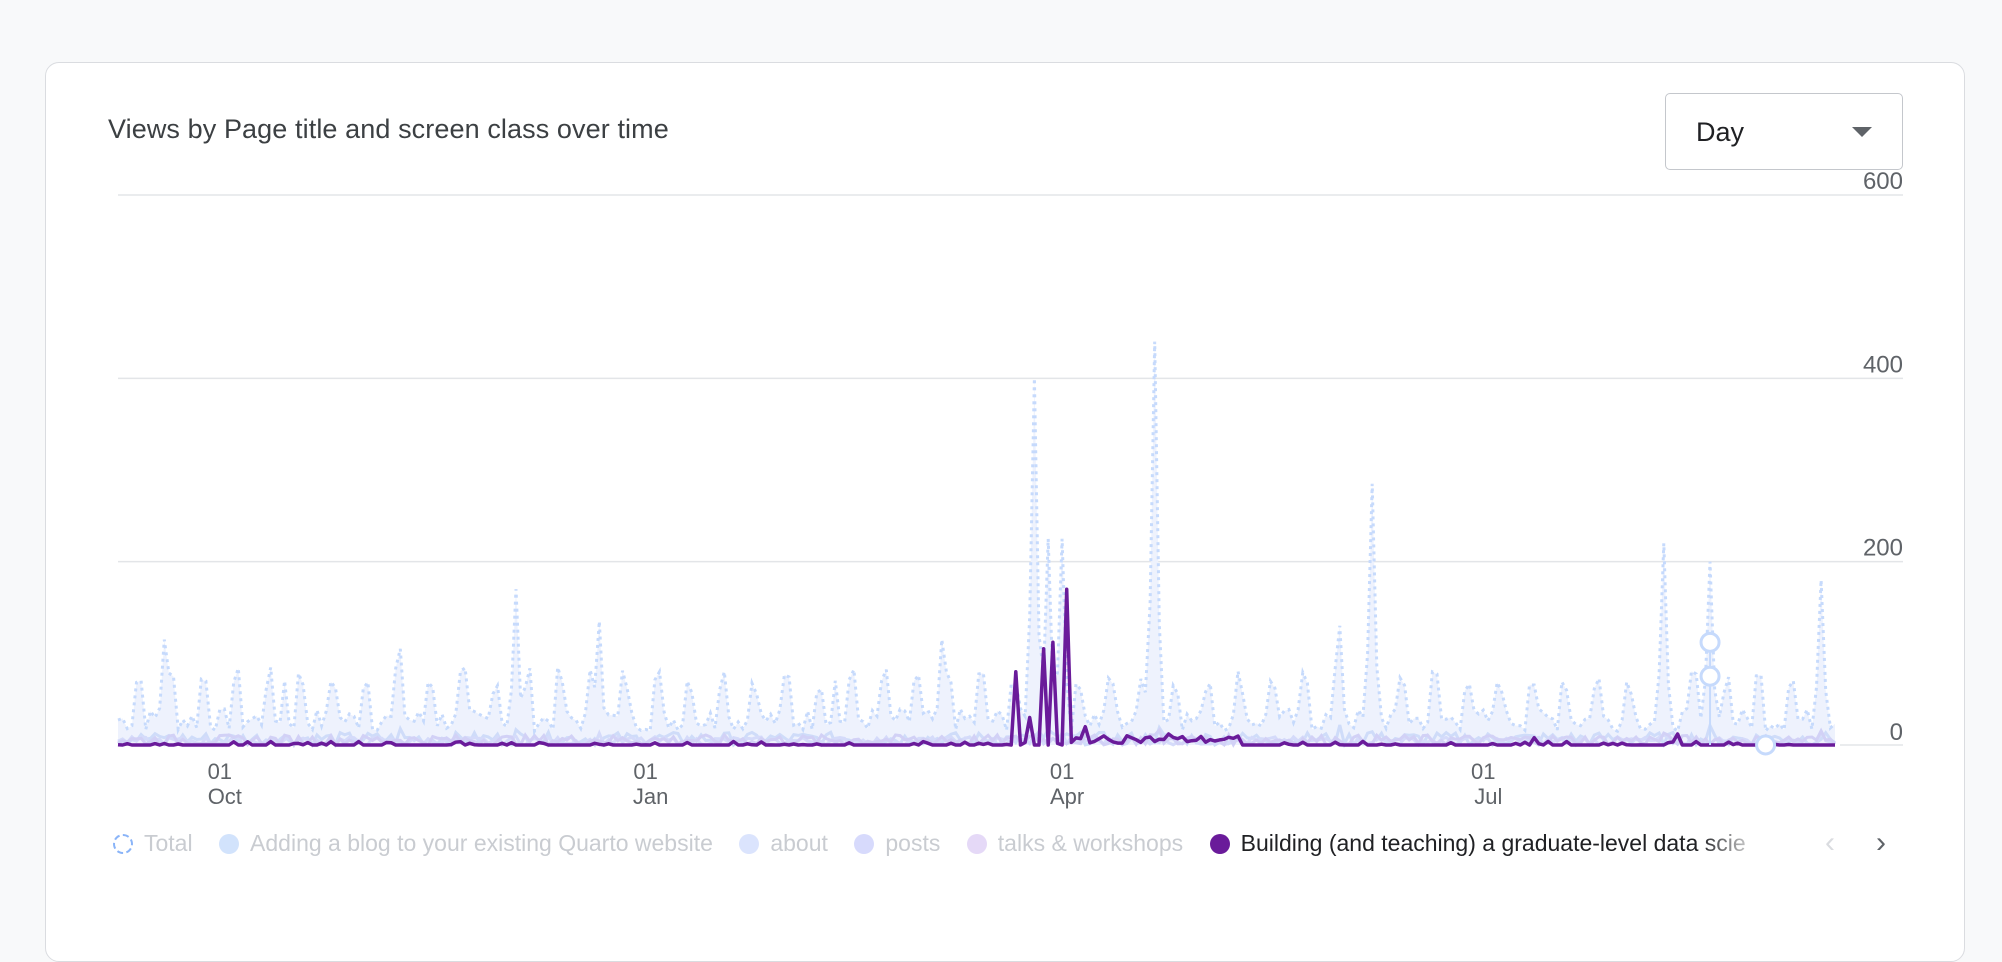  What do you see at coordinates (1720, 132) in the screenshot?
I see `granularity-select-value: Day` at bounding box center [1720, 132].